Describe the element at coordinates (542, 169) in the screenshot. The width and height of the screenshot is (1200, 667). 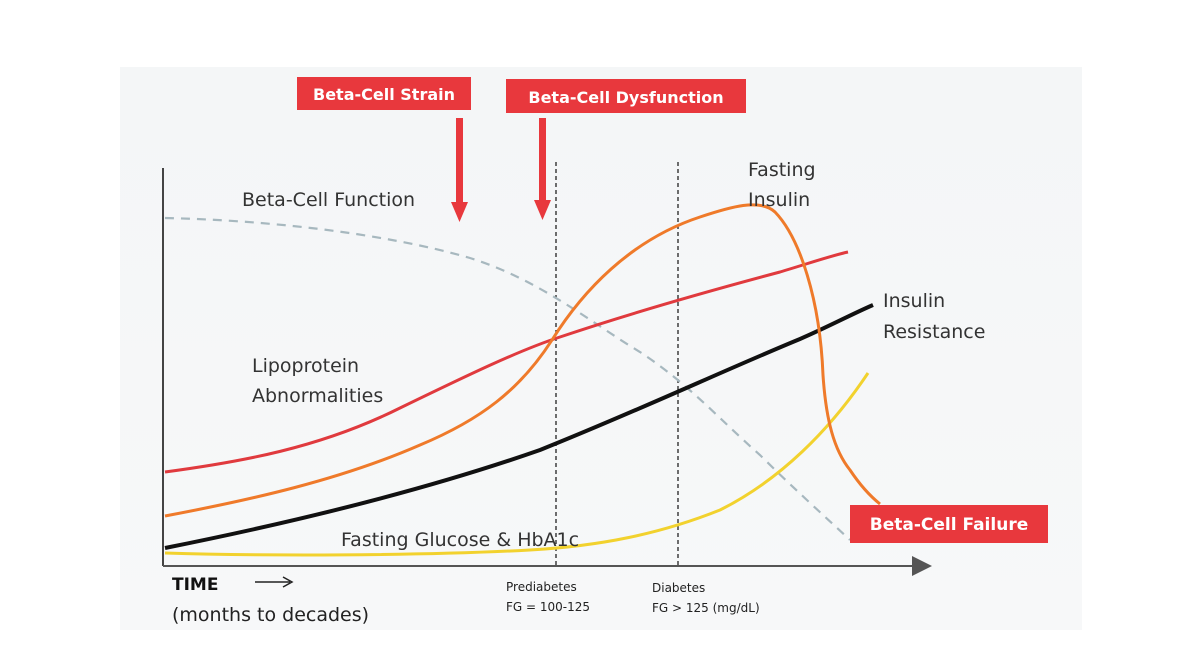
I see `dysfunction-arrow` at that location.